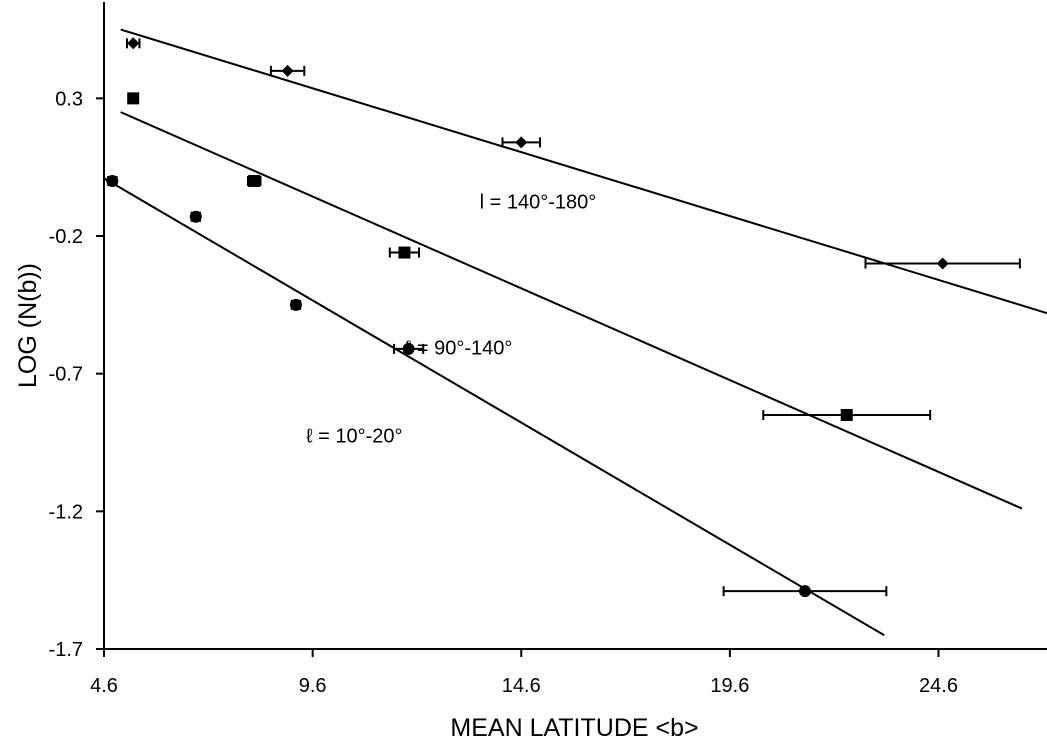 The height and width of the screenshot is (744, 1047). I want to click on x-tick-label: 4.6, so click(104, 686).